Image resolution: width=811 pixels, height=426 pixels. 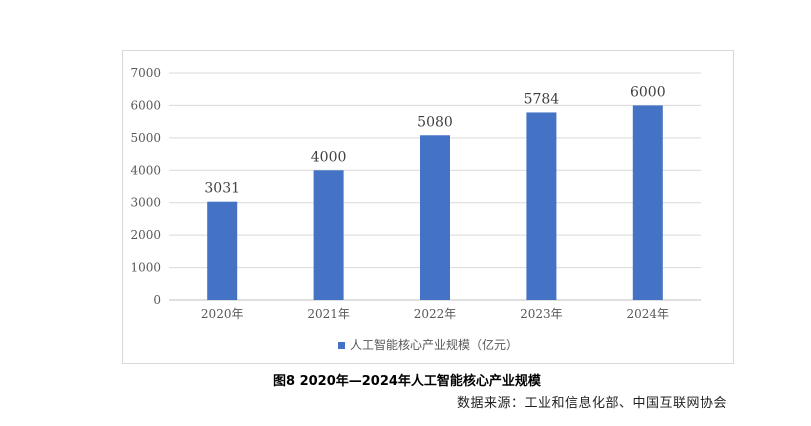 What do you see at coordinates (145, 235) in the screenshot?
I see `y-tick-label: 2000` at bounding box center [145, 235].